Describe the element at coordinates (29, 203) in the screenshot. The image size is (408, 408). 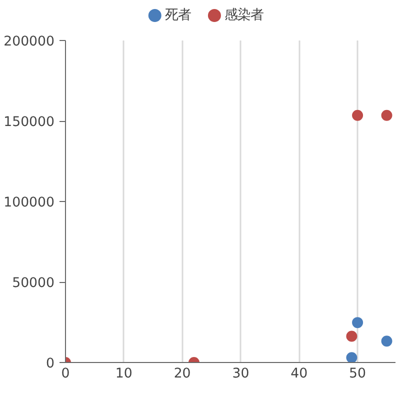
I see `y-tick-label: 100000` at that location.